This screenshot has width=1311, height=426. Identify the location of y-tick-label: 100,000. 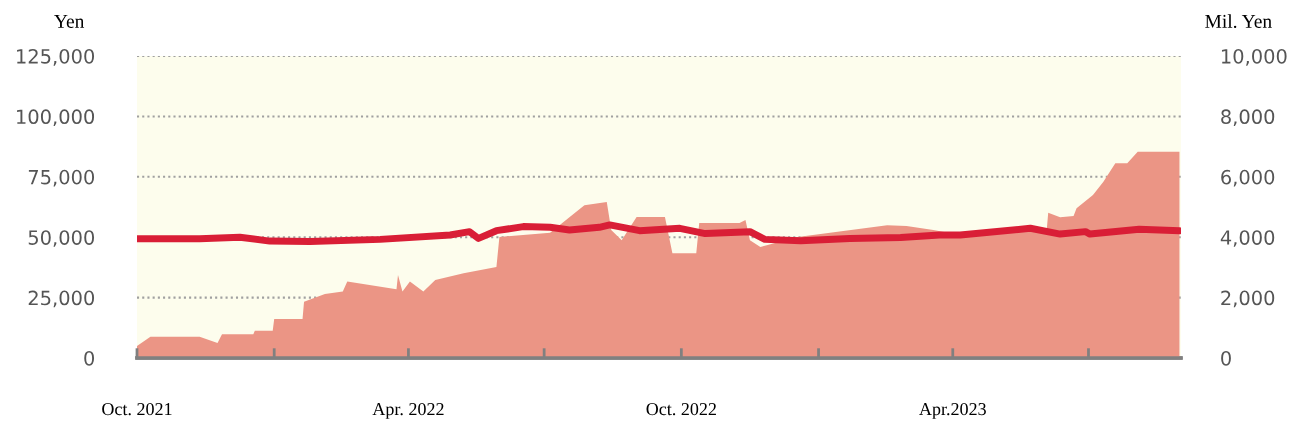
(56, 118).